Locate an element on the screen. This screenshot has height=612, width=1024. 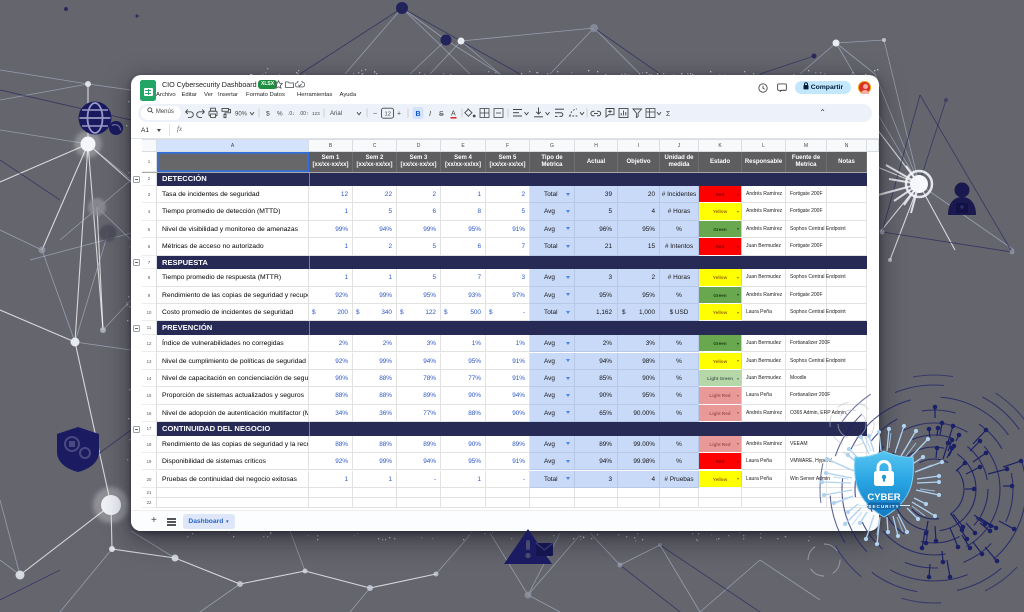
svg-text: .0↓ is located at coordinates (291, 114).